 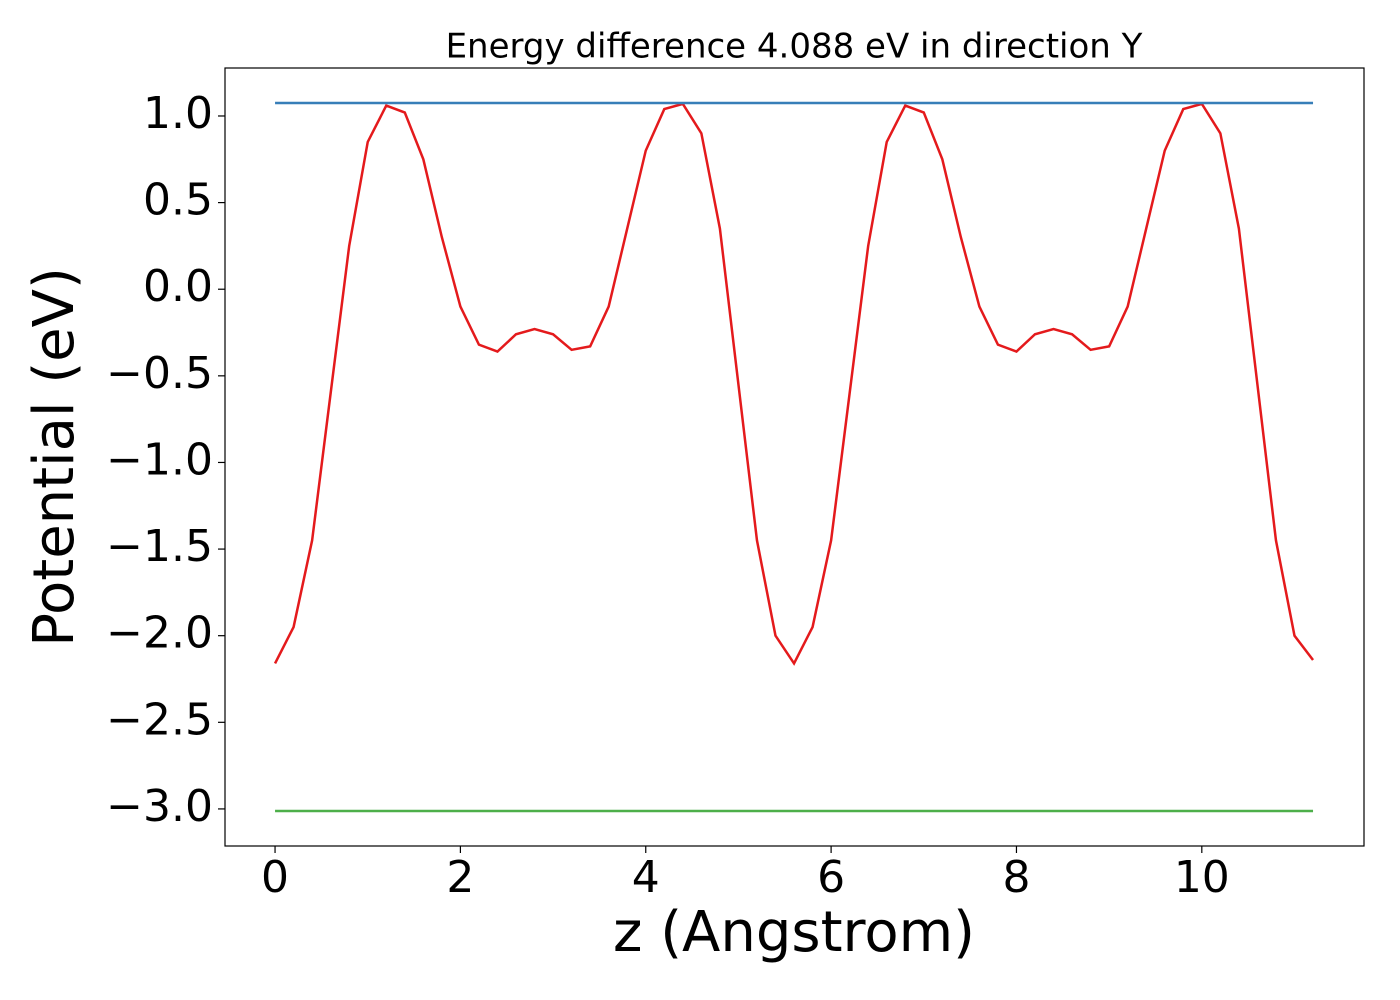 What do you see at coordinates (275, 877) in the screenshot?
I see `x-tick-label: 0` at bounding box center [275, 877].